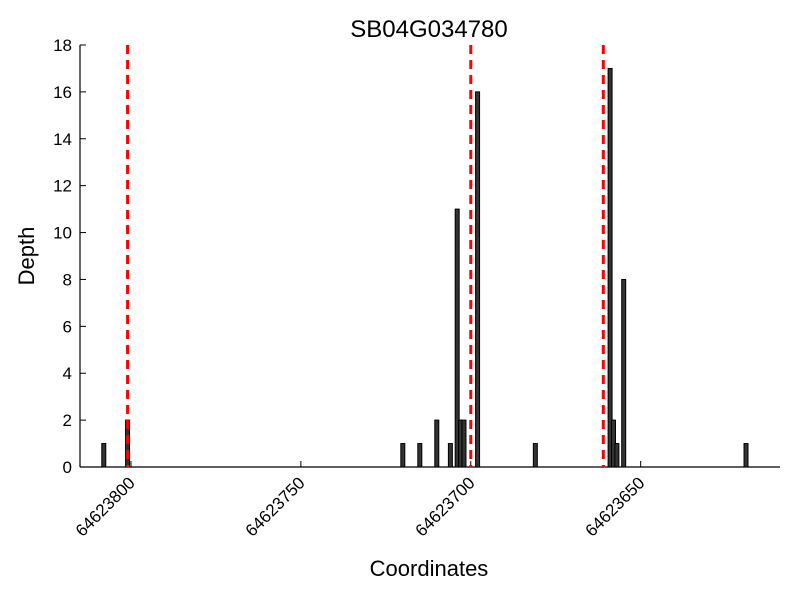  Describe the element at coordinates (428, 29) in the screenshot. I see `chart-title: SB04G034780` at that location.